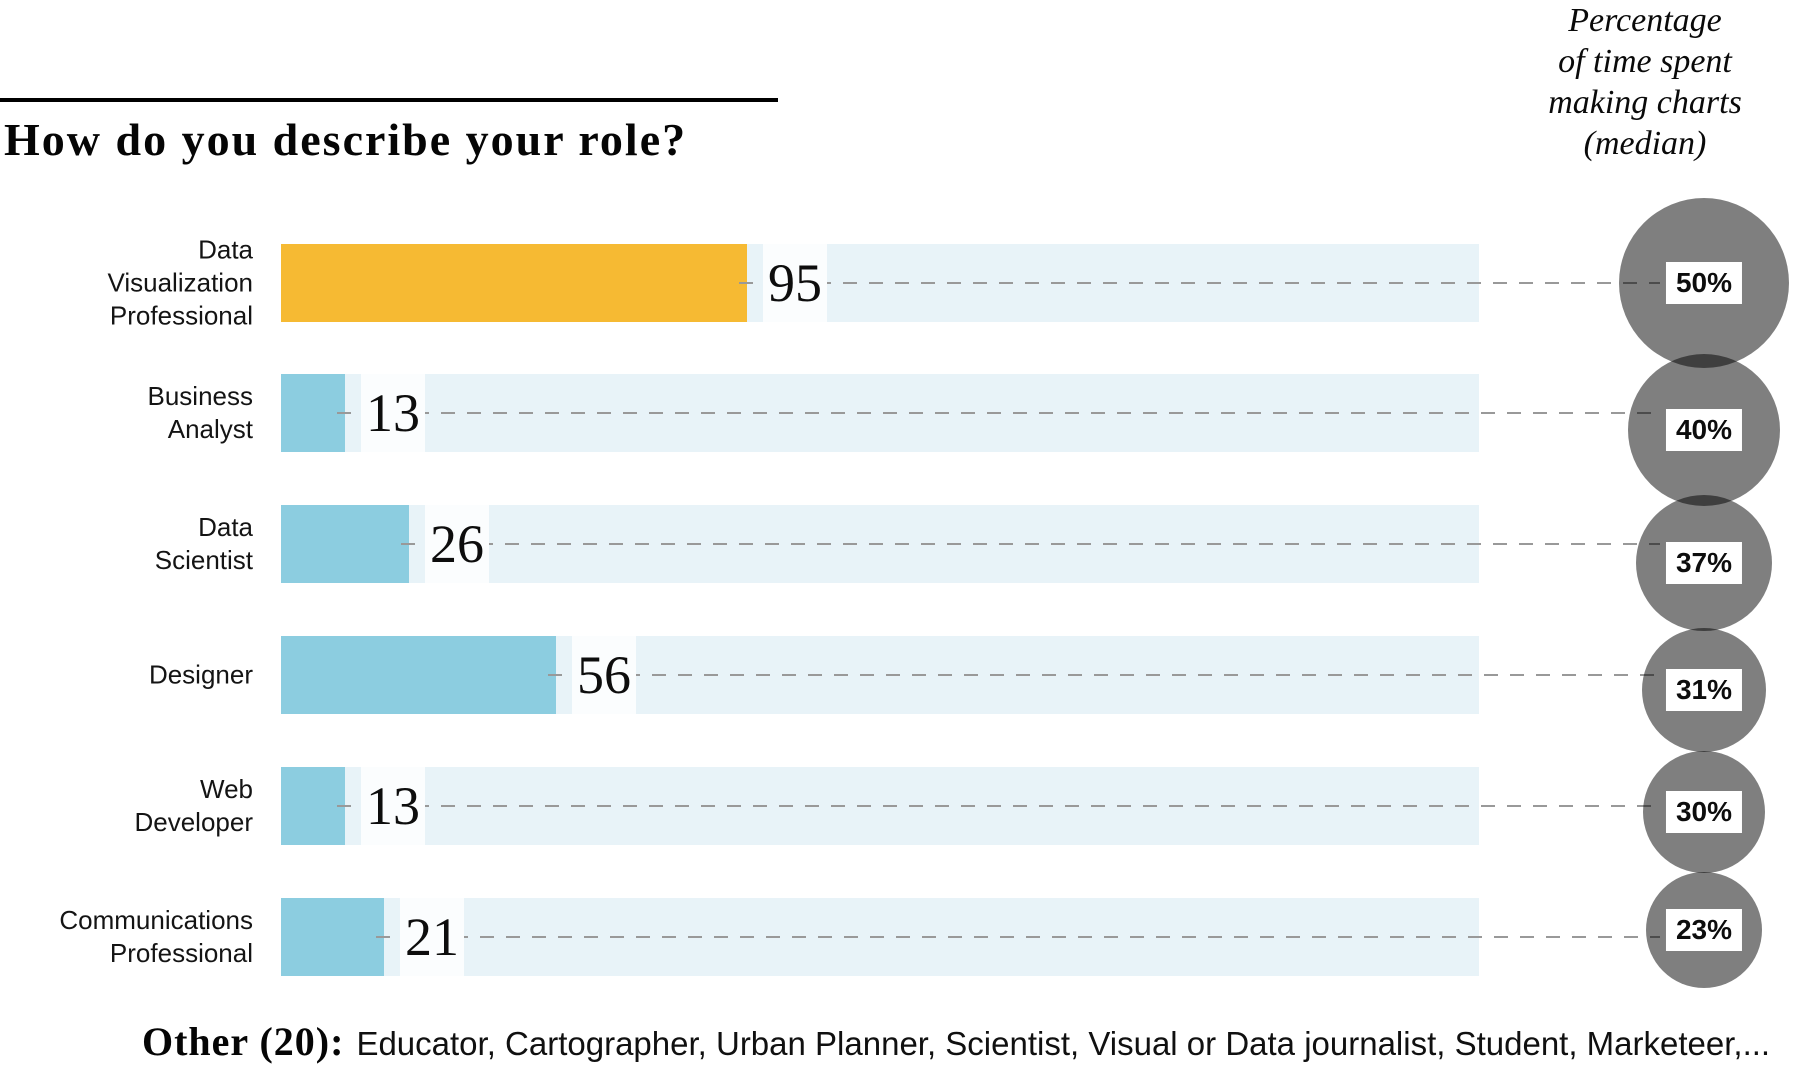 The image size is (1800, 1080). I want to click on median-value-badge: 37%, so click(1704, 563).